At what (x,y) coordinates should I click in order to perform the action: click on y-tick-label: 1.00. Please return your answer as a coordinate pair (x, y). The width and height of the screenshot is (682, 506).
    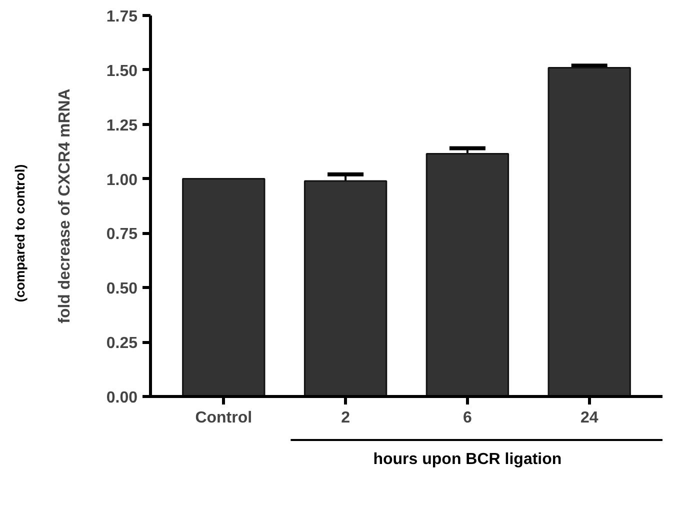
    Looking at the image, I should click on (122, 180).